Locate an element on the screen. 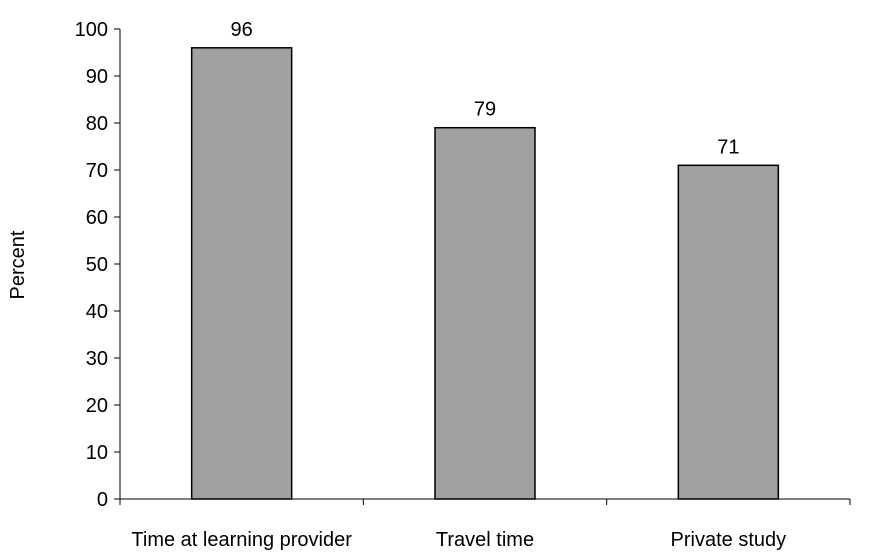  y-tick-label: 60 is located at coordinates (97, 218).